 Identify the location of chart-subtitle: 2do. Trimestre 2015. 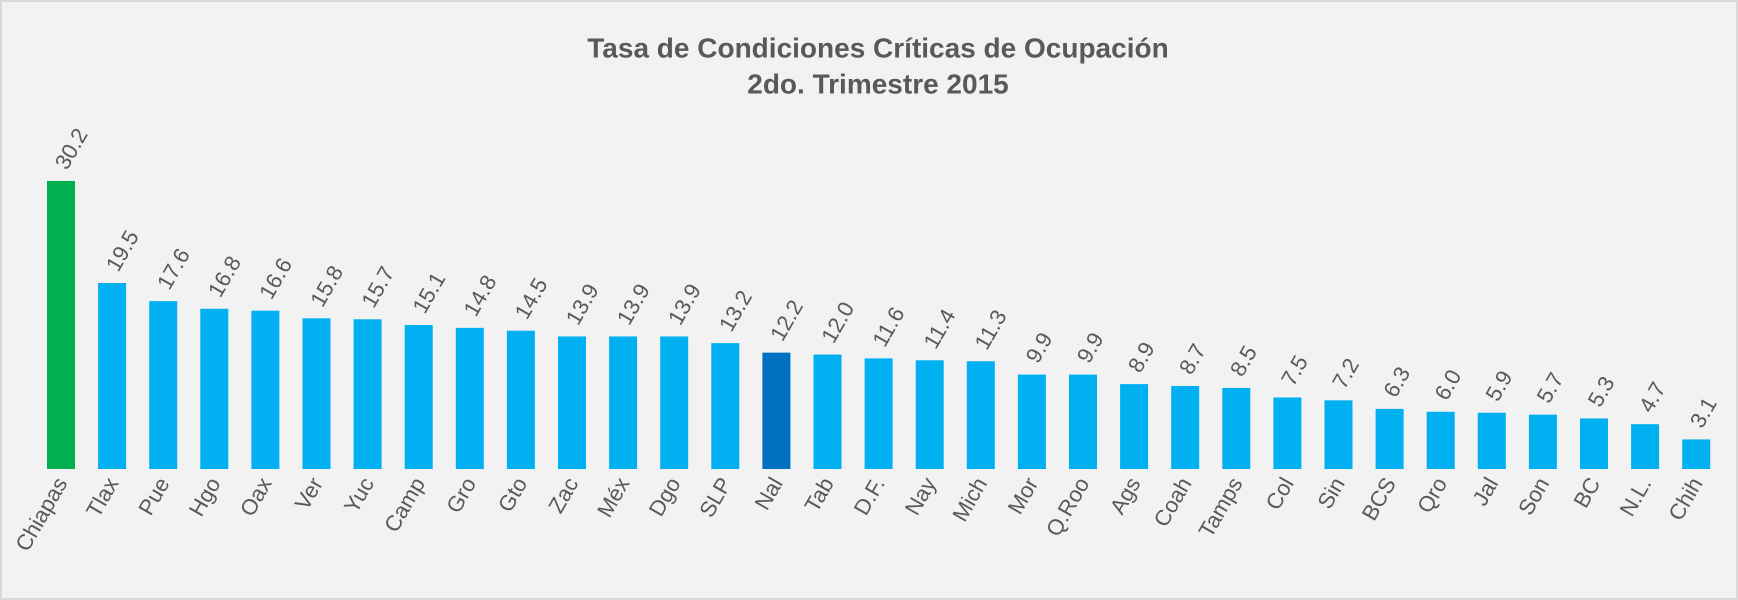
(877, 83).